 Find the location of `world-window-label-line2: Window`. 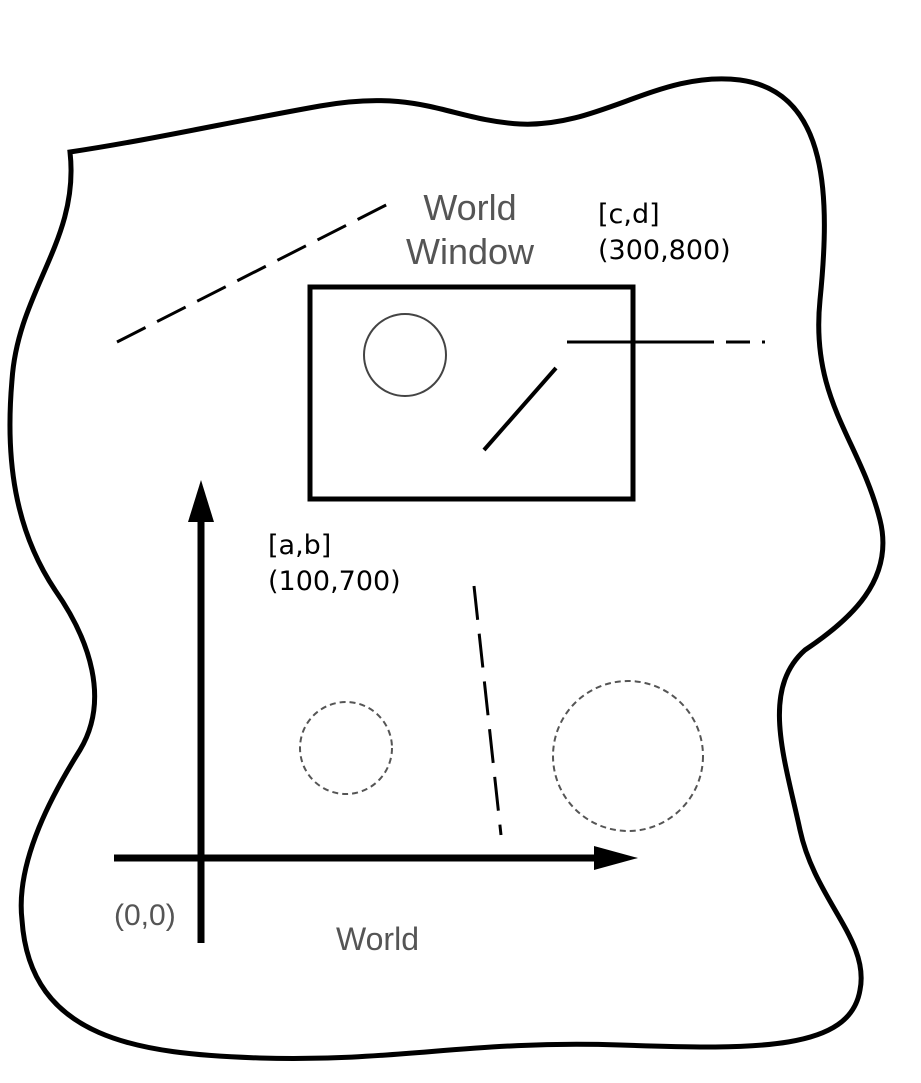

world-window-label-line2: Window is located at coordinates (470, 251).